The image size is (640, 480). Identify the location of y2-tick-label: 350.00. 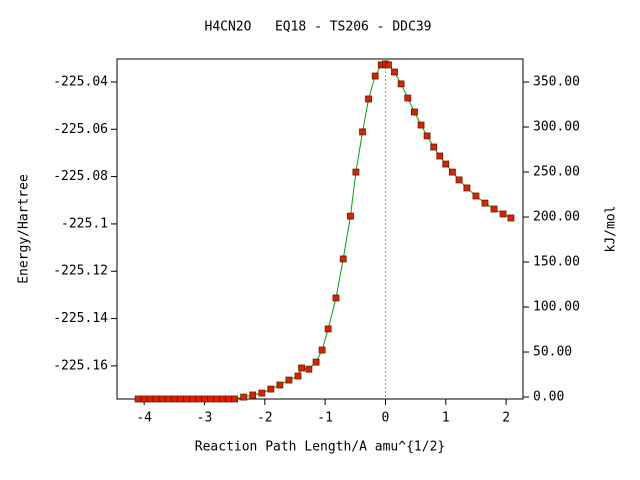
(556, 82).